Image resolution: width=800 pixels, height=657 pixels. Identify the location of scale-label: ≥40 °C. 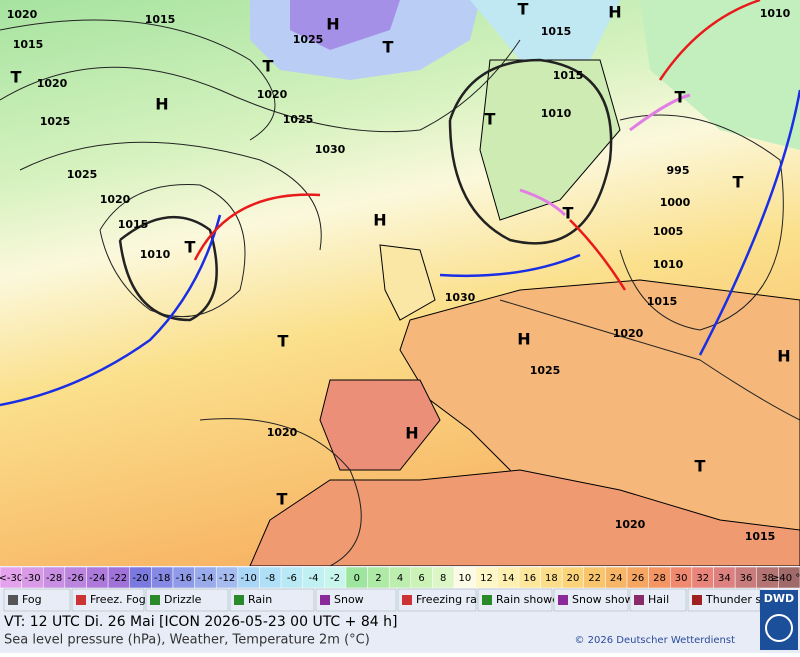
(785, 578).